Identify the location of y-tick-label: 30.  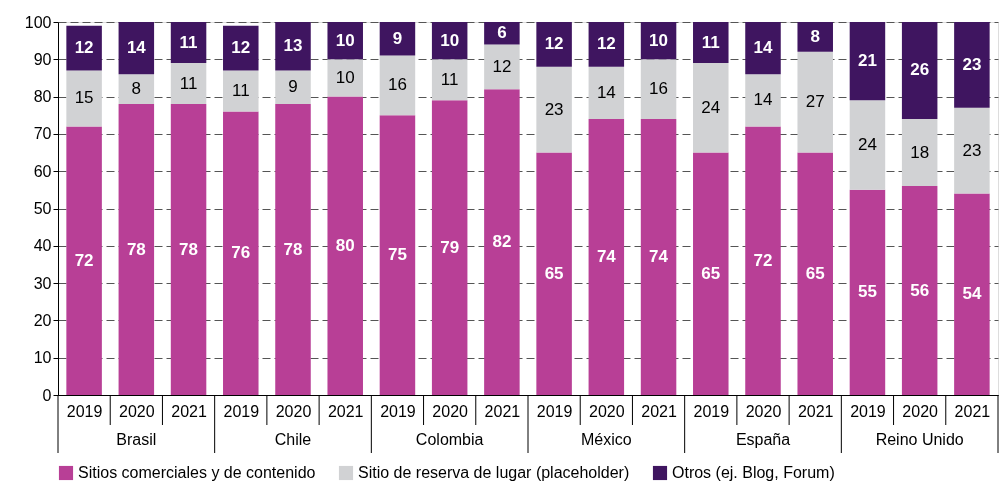
(42, 283).